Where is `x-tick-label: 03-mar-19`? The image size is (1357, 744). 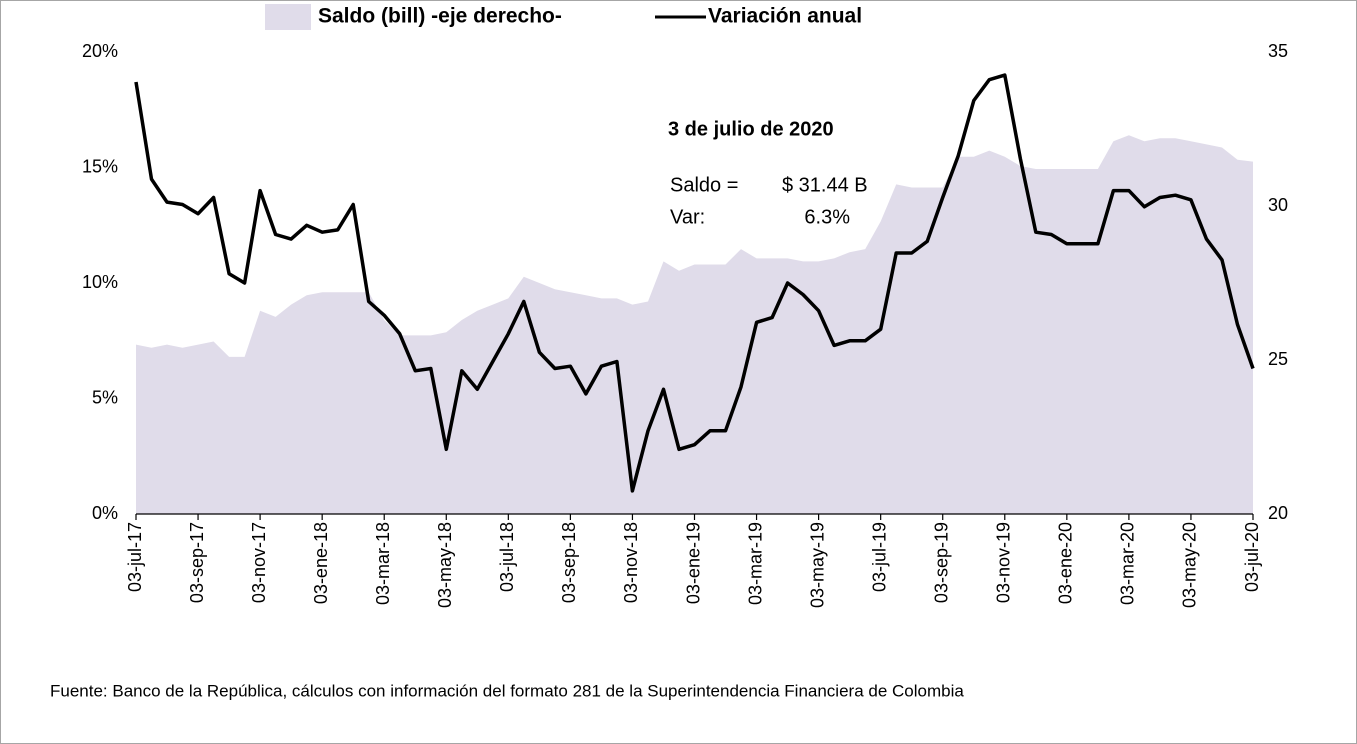 x-tick-label: 03-mar-19 is located at coordinates (755, 563).